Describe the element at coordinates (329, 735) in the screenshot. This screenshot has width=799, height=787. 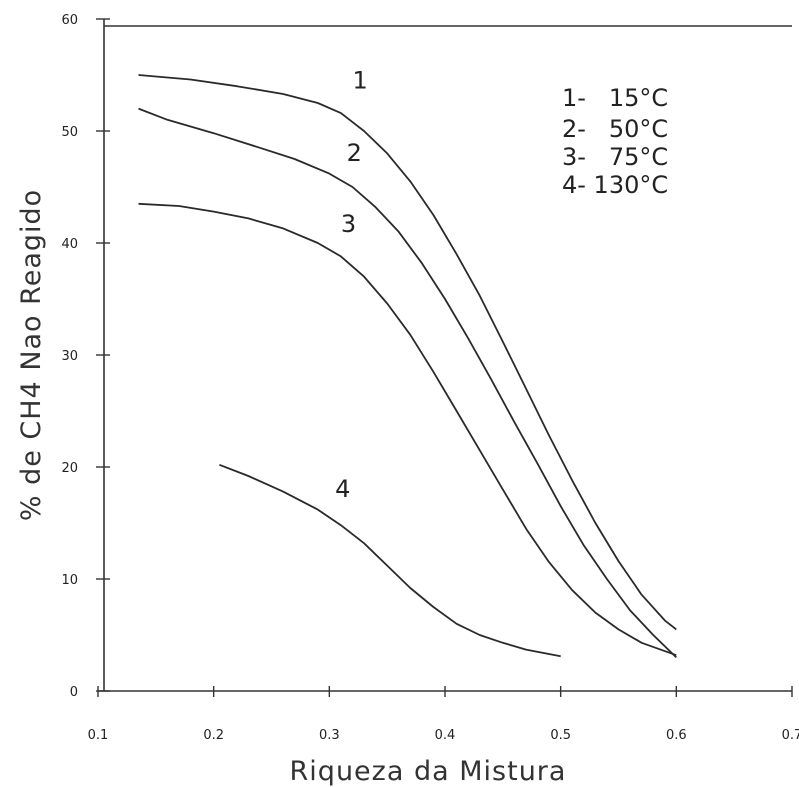
I see `x-tick-label: 0.3` at that location.